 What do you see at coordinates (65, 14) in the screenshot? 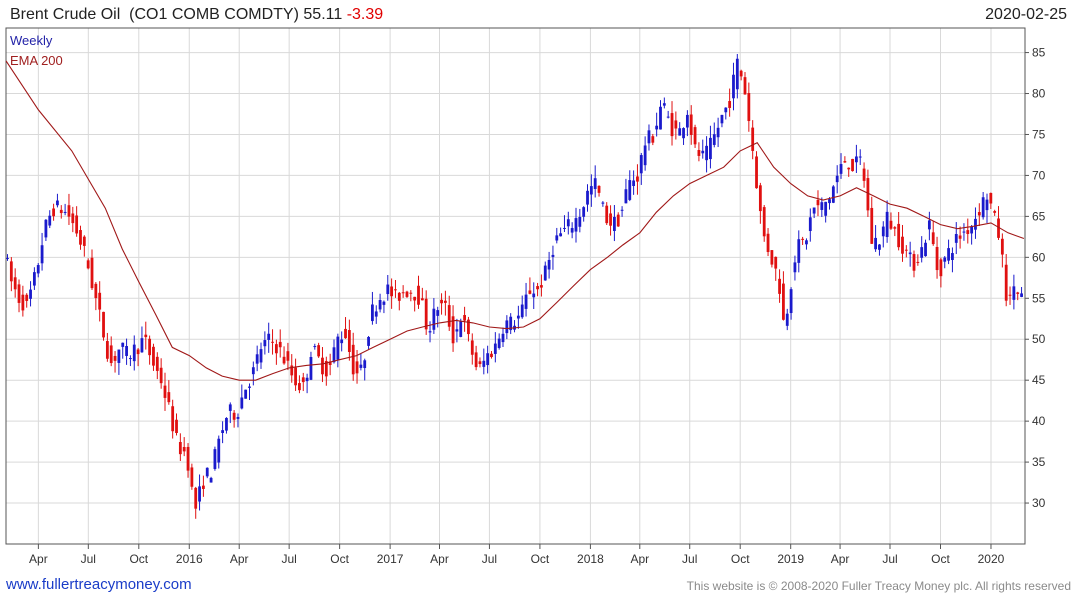
I see `chart-title: Brent Crude Oil` at bounding box center [65, 14].